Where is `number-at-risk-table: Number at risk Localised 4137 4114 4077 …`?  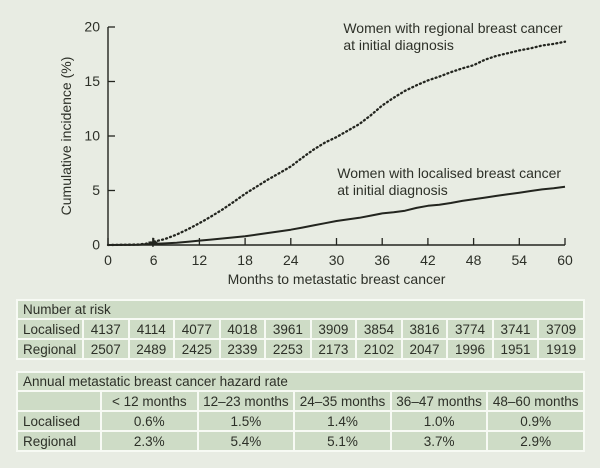
number-at-risk-table: Number at risk Localised 4137 4114 4077 … is located at coordinates (300, 329).